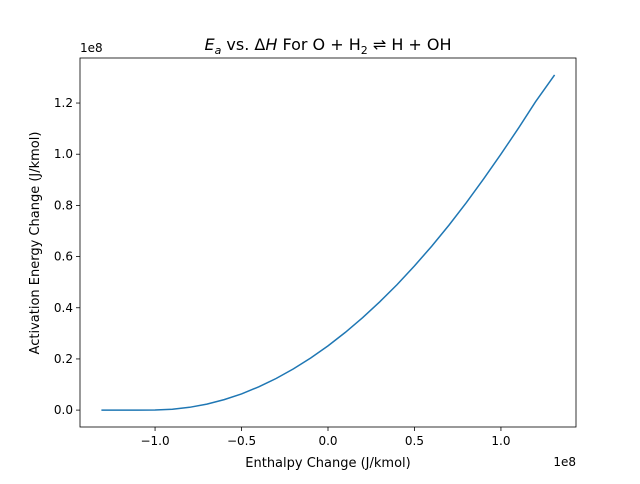 This screenshot has height=484, width=640. What do you see at coordinates (63, 154) in the screenshot?
I see `y-tick-label: 1.0` at bounding box center [63, 154].